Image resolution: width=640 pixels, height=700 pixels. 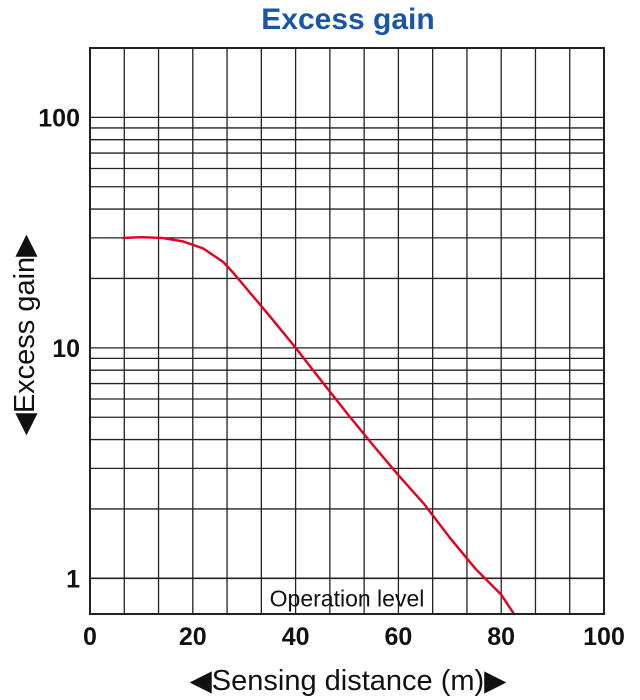 I want to click on x-tick-label: 0, so click(x=90, y=637).